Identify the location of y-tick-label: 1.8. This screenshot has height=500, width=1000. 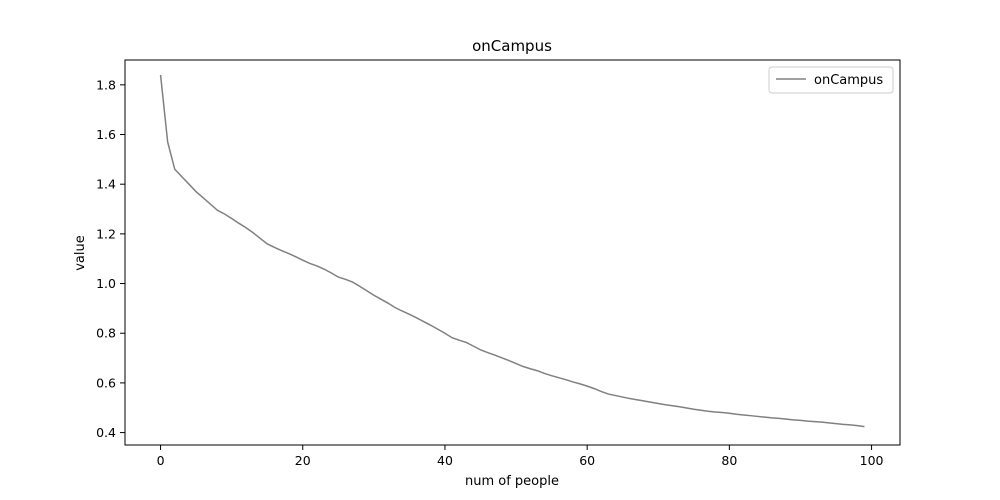
(106, 84).